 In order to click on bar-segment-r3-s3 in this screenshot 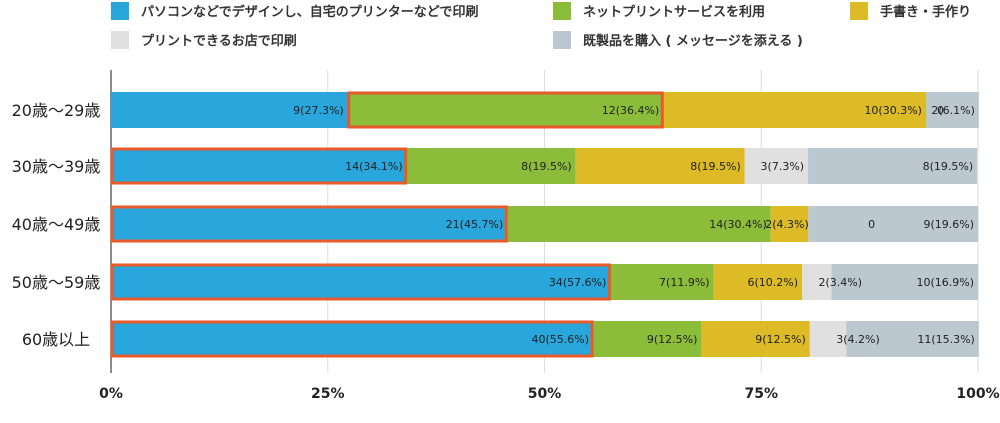, I will do `click(816, 282)`.